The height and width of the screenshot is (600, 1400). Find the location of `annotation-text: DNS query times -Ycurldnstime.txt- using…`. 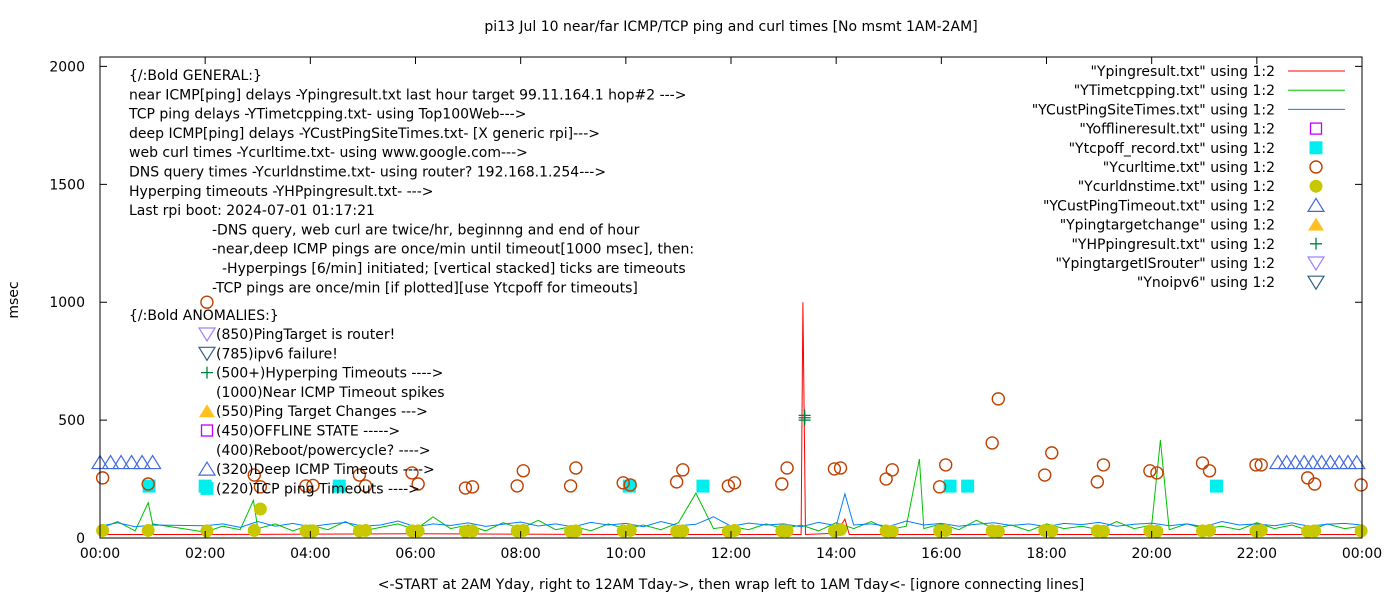

annotation-text: DNS query times -Ycurldnstime.txt- using… is located at coordinates (367, 173).